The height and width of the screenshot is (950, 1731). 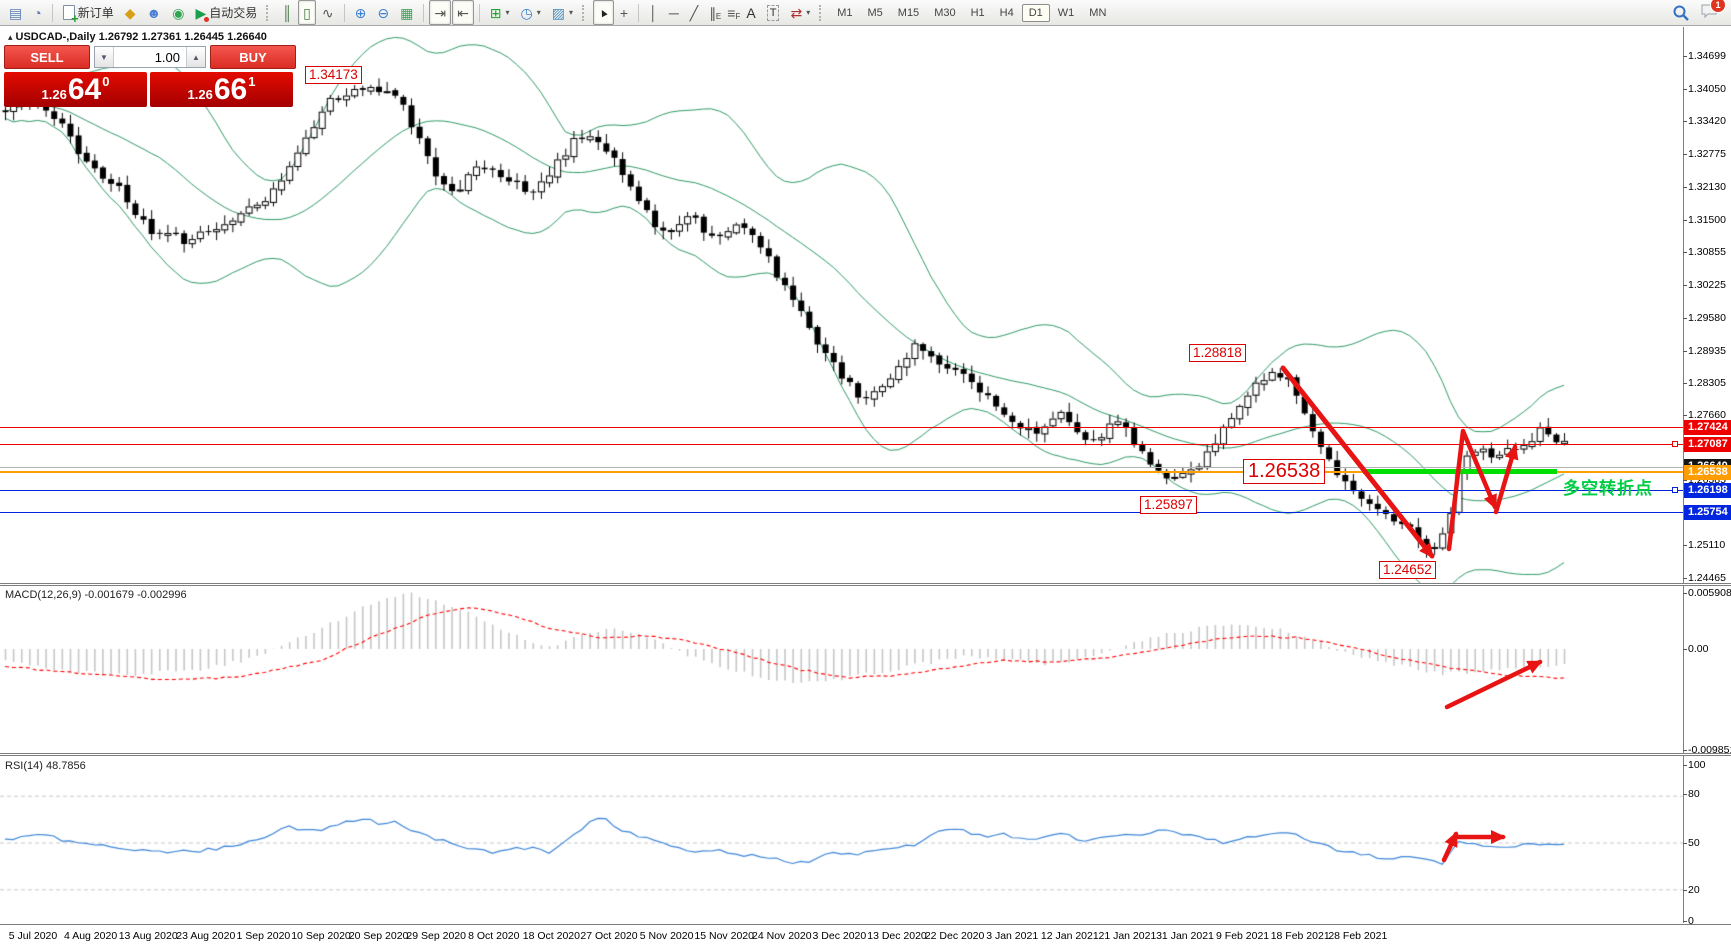 I want to click on history-center-icon: ◆, so click(x=130, y=12).